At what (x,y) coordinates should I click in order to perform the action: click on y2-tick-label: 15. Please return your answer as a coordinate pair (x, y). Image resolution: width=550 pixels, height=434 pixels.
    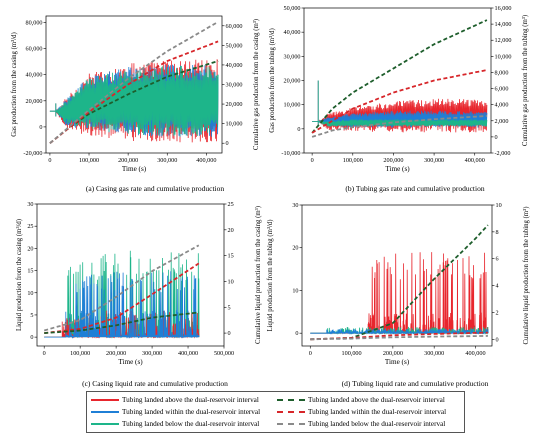
    Looking at the image, I should click on (231, 256).